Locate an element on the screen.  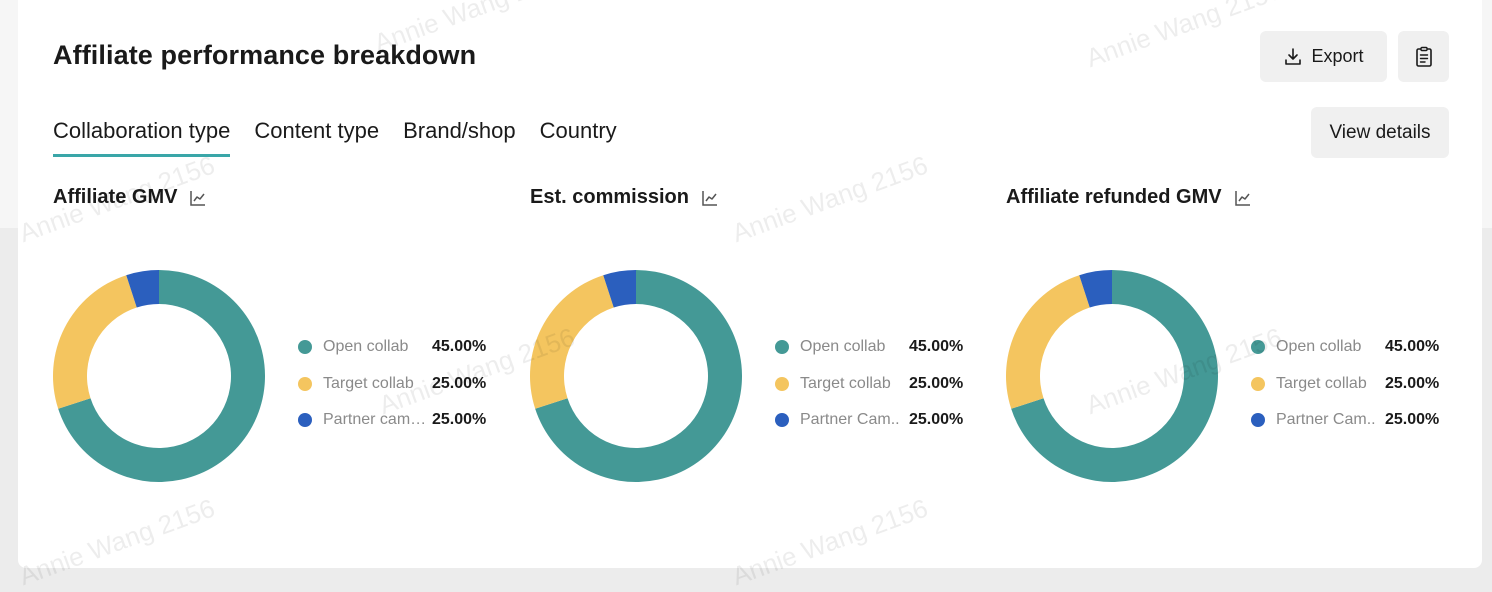
view-details-button: View details is located at coordinates (1380, 132).